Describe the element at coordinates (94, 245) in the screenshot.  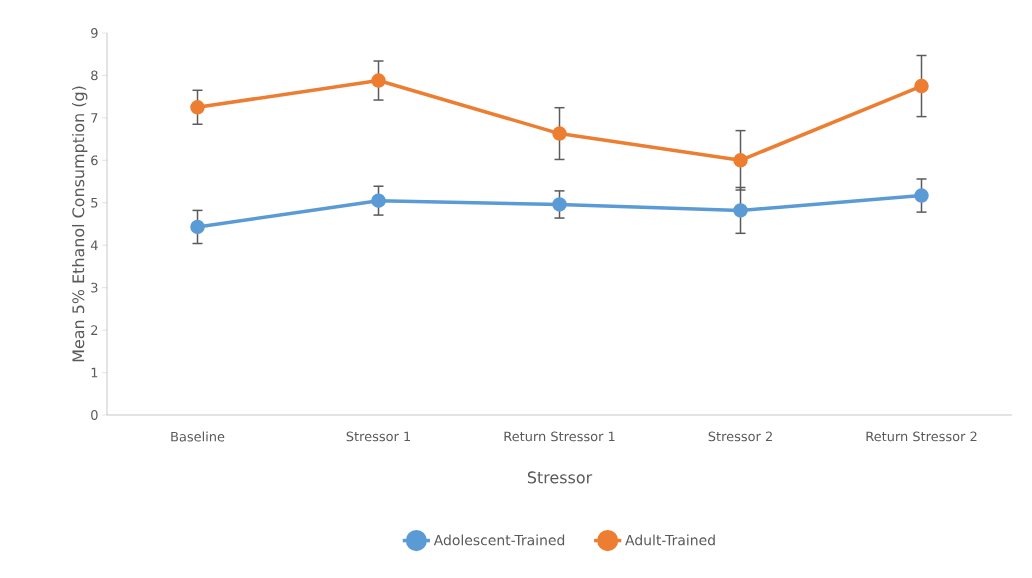
I see `y-tick-label: 4` at that location.